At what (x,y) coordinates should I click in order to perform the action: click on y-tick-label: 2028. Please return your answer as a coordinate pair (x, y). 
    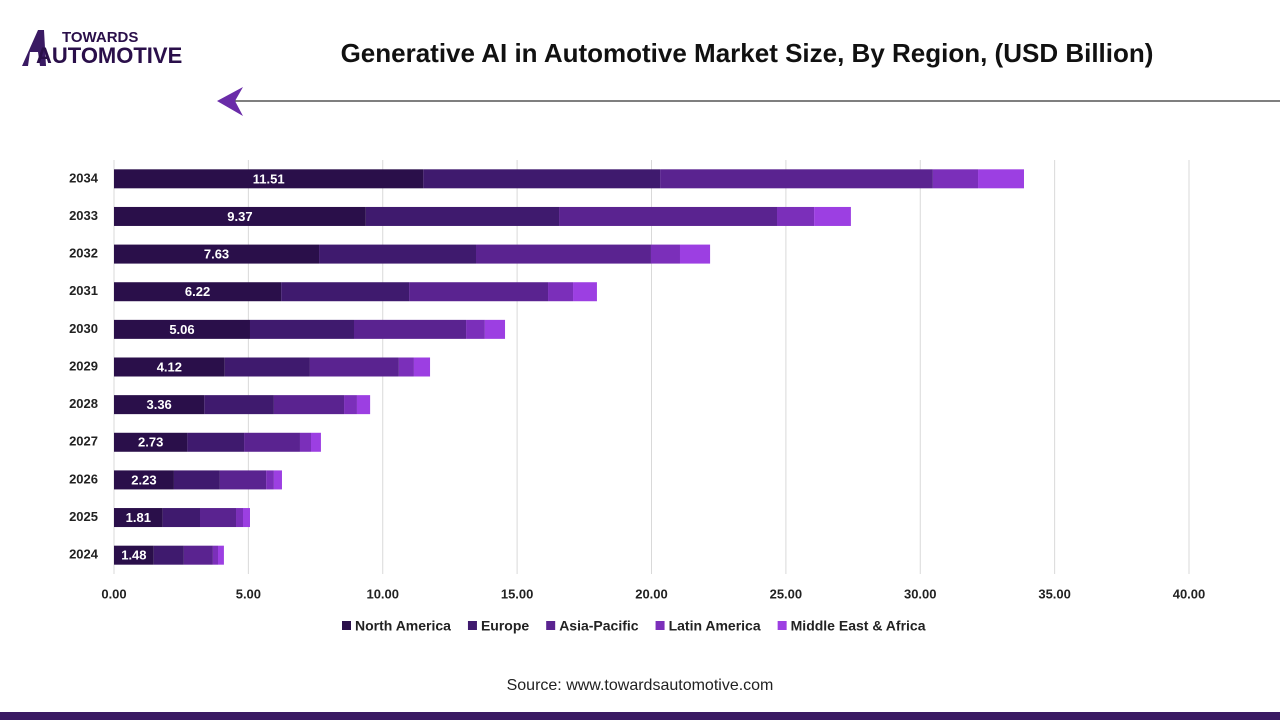
    Looking at the image, I should click on (83, 403).